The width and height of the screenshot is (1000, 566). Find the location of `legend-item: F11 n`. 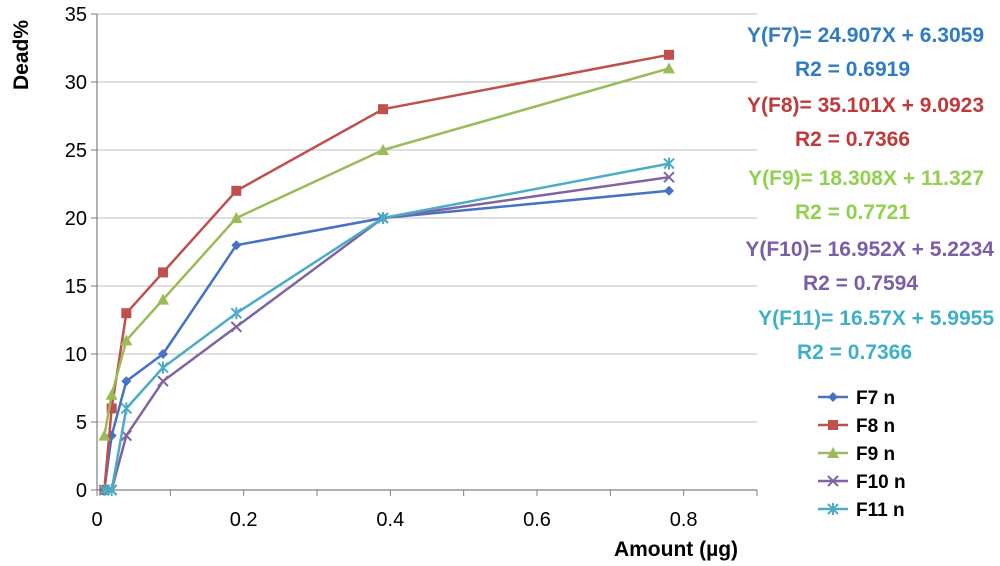

legend-item: F11 n is located at coordinates (861, 510).